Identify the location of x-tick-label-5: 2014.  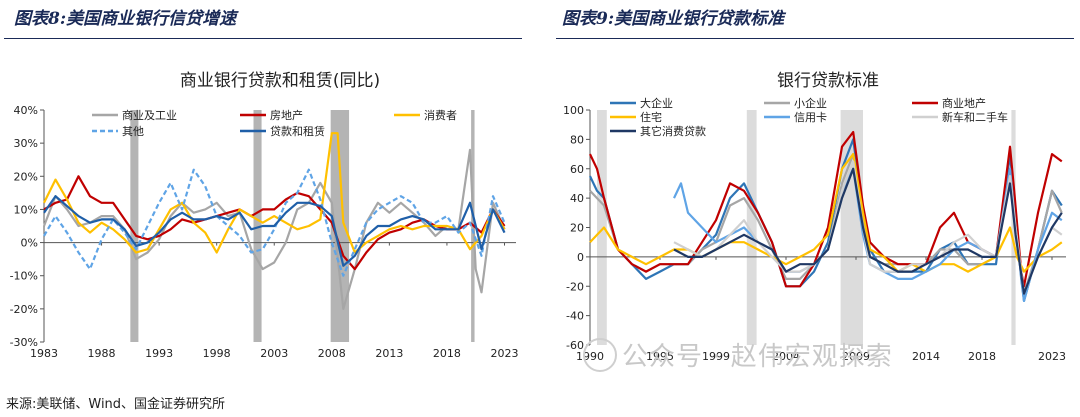
(926, 356).